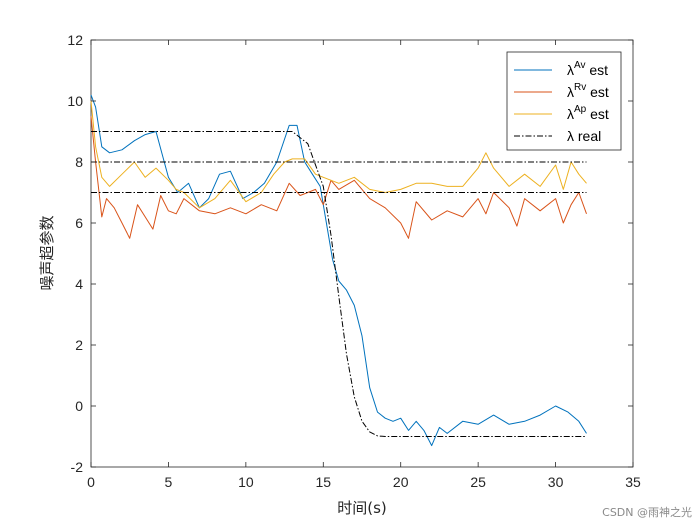 This screenshot has height=525, width=700. Describe the element at coordinates (246, 482) in the screenshot. I see `x-tick-label: 10` at that location.